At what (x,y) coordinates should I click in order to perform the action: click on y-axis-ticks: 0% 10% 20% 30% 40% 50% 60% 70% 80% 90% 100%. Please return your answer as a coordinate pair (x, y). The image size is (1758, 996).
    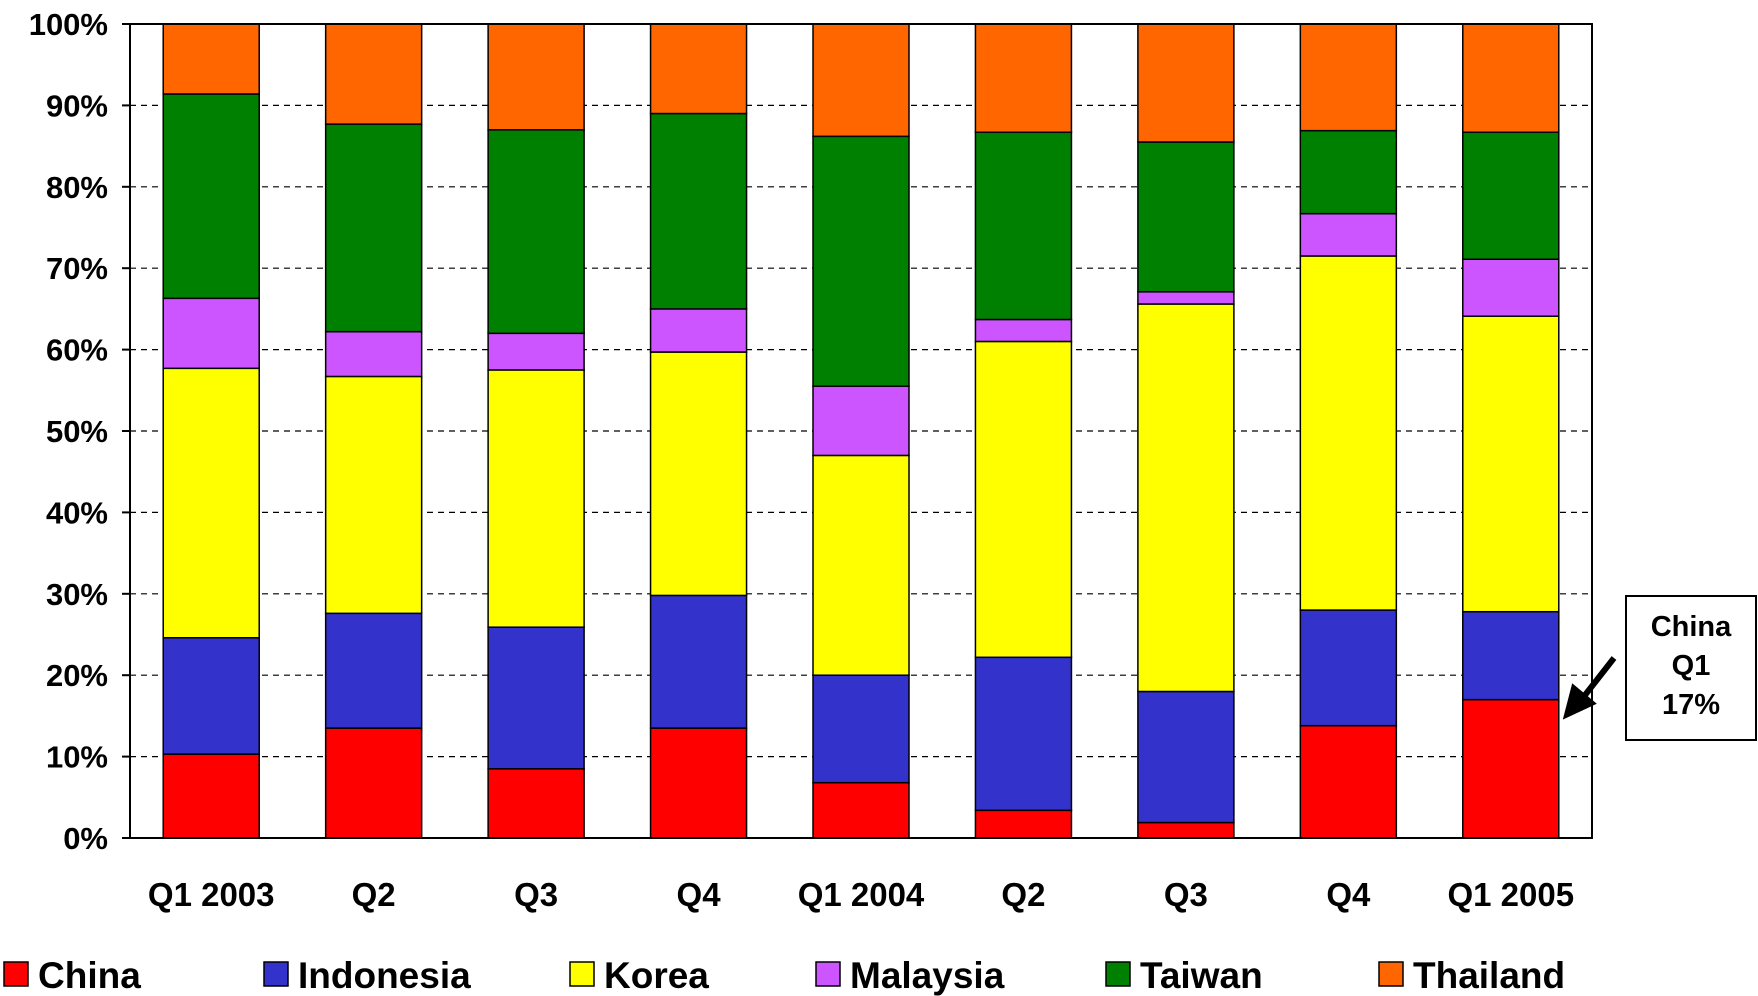
    Looking at the image, I should click on (79, 431).